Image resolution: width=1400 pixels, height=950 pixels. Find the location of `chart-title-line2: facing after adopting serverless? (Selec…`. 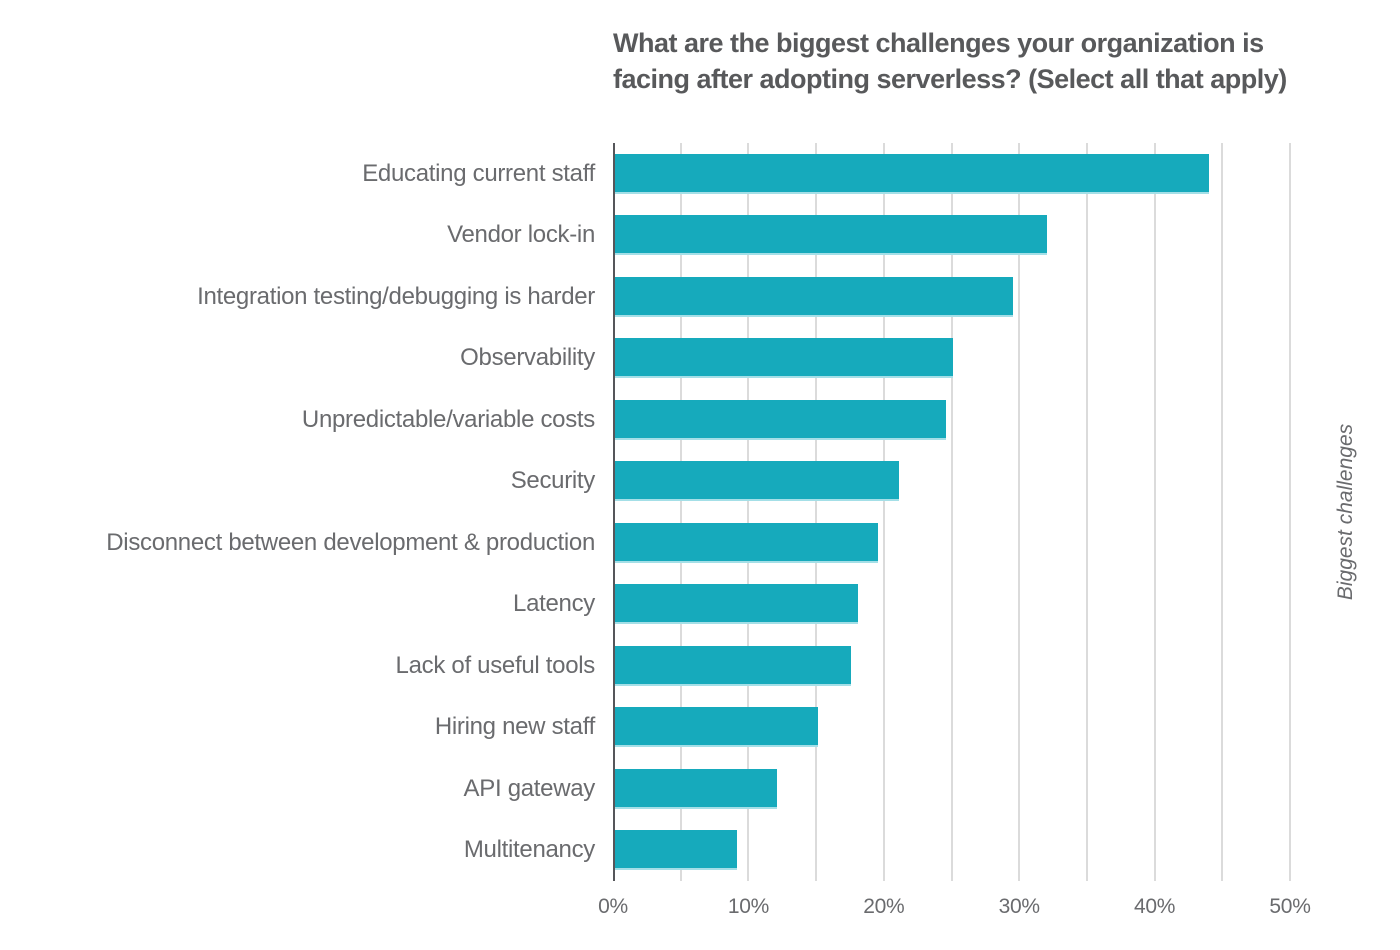

chart-title-line2: facing after adopting serverless? (Selec… is located at coordinates (950, 78).